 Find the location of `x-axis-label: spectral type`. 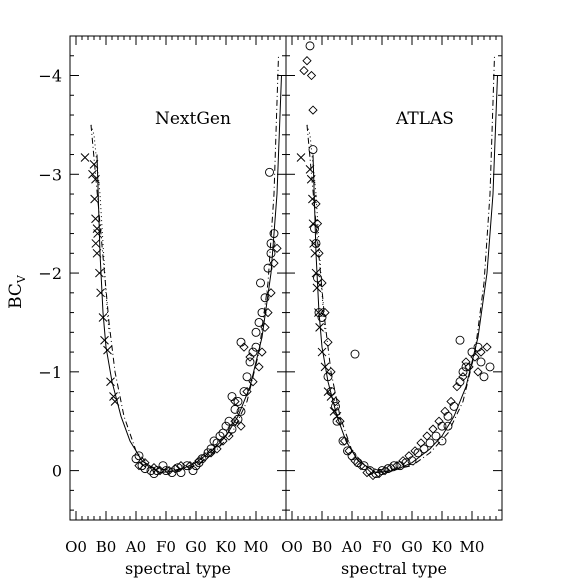

x-axis-label: spectral type is located at coordinates (178, 568).